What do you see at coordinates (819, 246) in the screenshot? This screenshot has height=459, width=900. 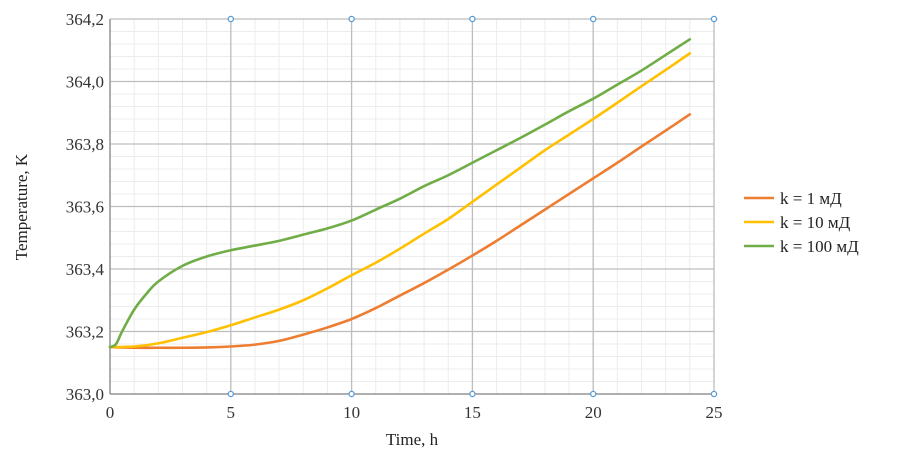 I see `legend-label-3: k = 100 мД` at bounding box center [819, 246].